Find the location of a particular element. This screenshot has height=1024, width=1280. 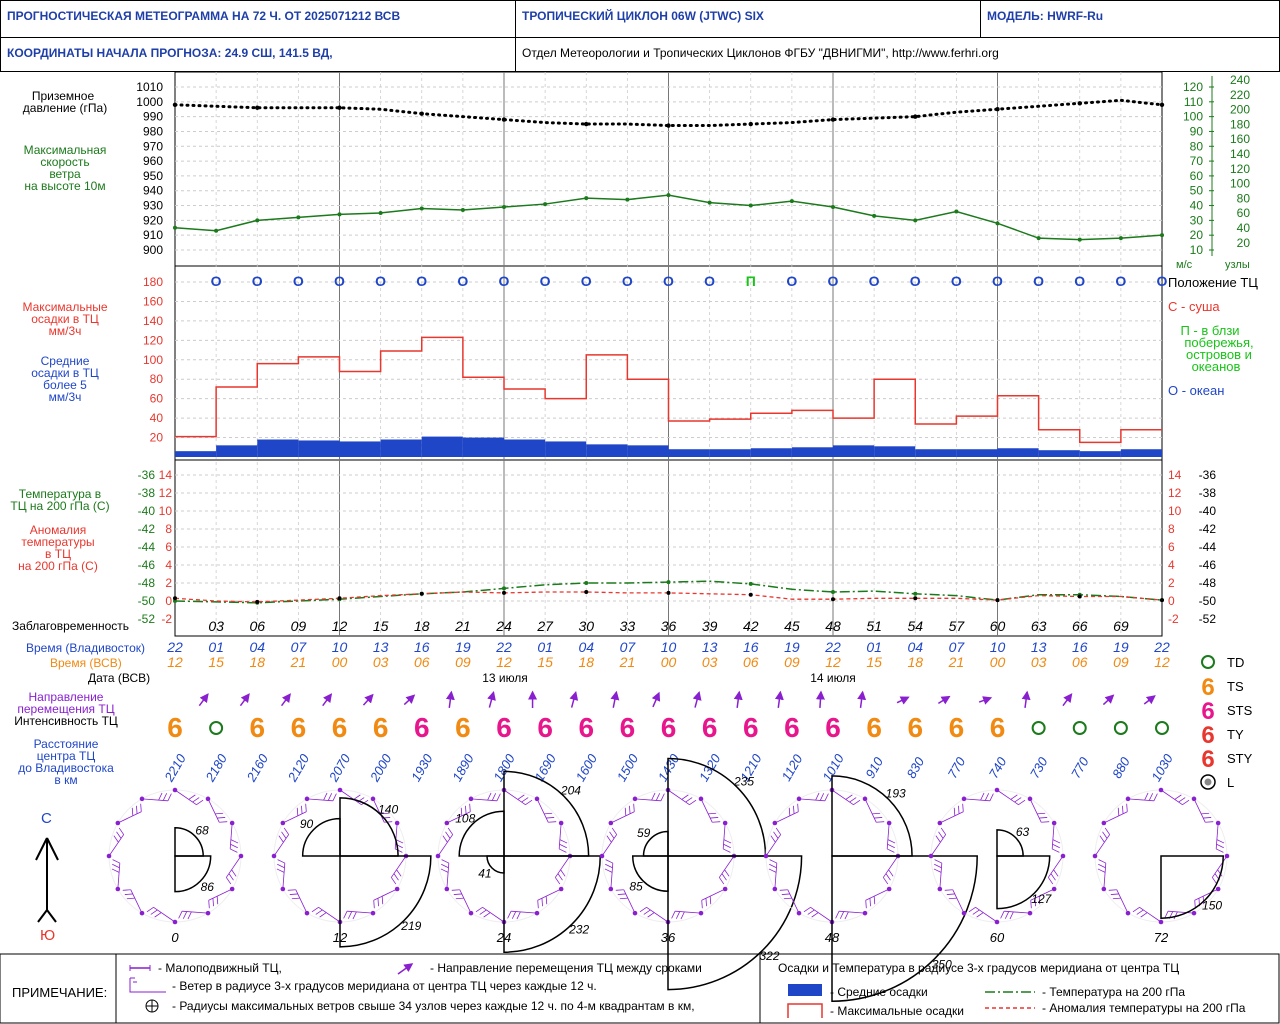

lead-hour-label: 33 is located at coordinates (628, 626).